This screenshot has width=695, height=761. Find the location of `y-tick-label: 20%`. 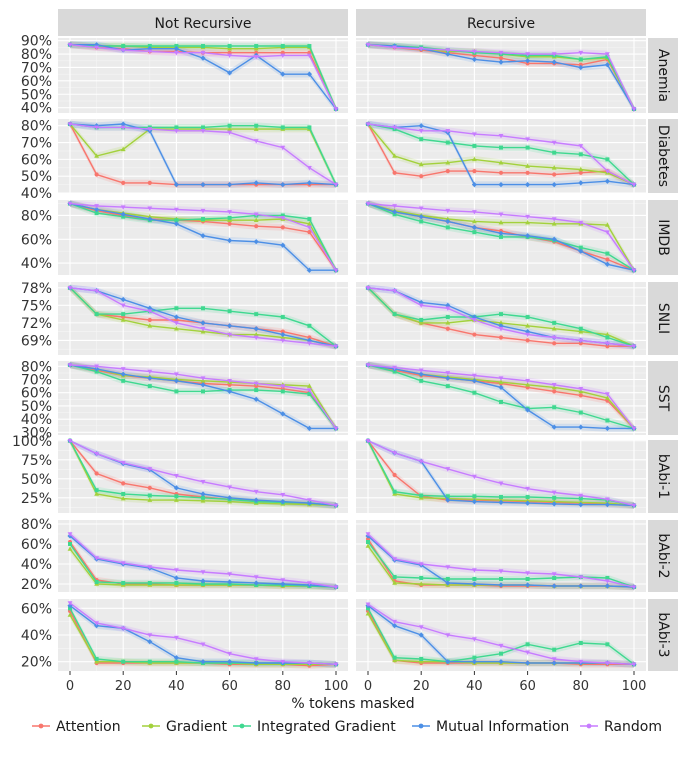

y-tick-label: 20% is located at coordinates (36, 663).